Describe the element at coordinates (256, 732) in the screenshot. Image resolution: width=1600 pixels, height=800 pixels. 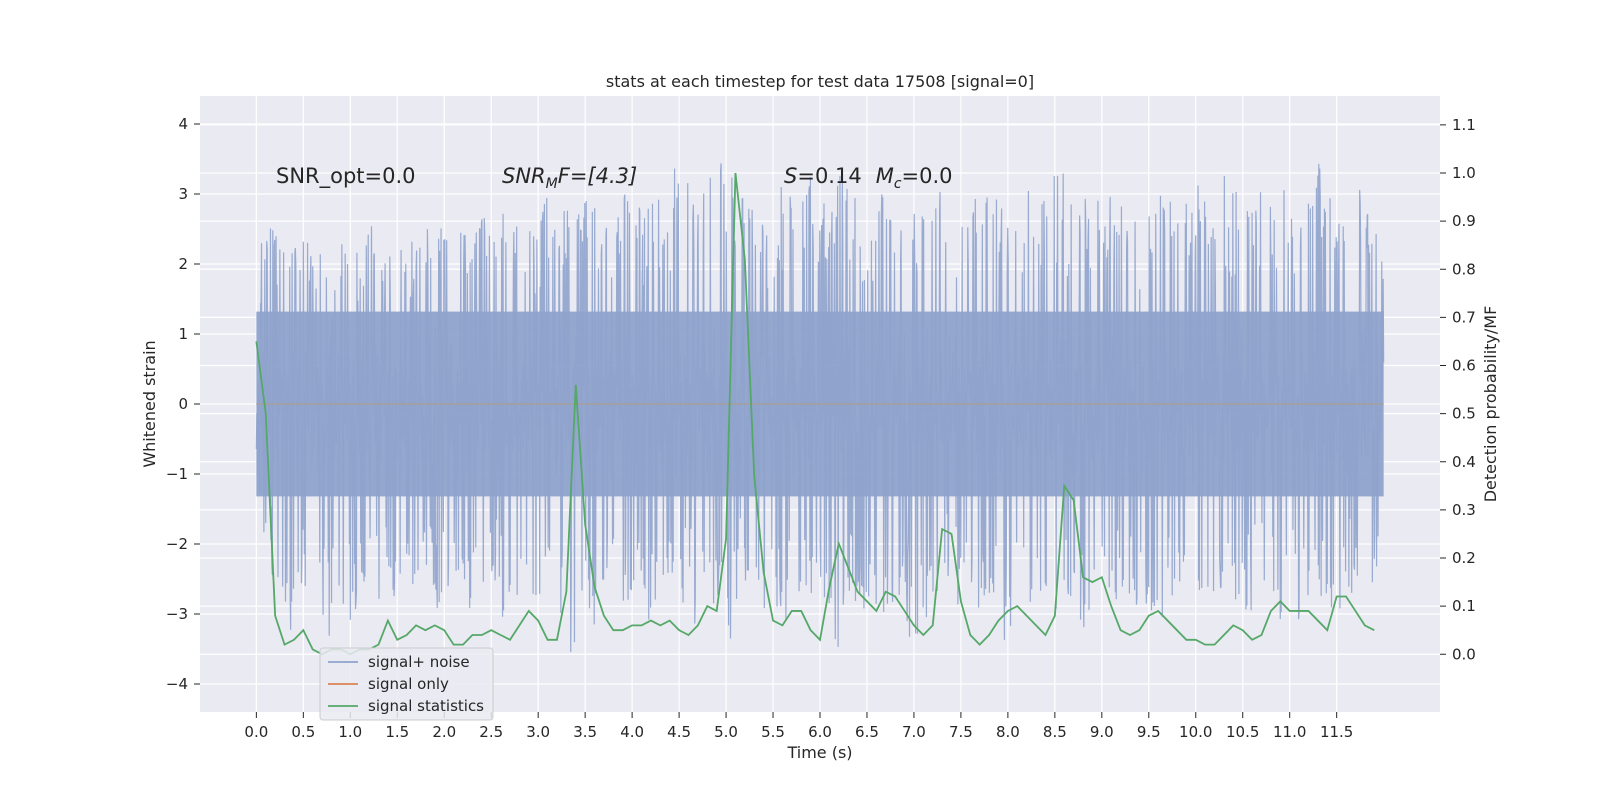
I see `x-tick-label: 0.0` at that location.